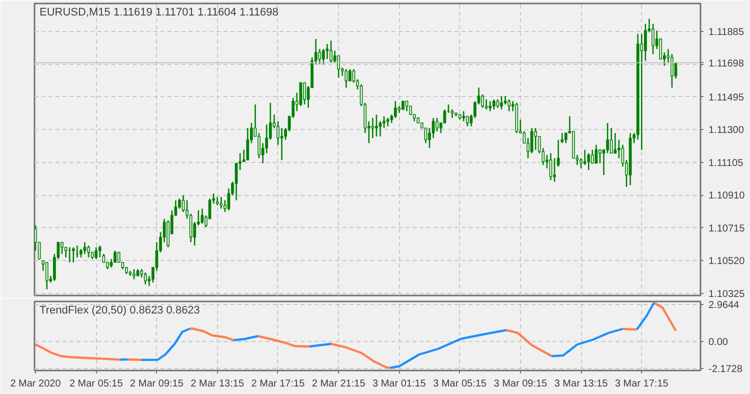  I want to click on y-tick-label: 1.11885, so click(726, 32).